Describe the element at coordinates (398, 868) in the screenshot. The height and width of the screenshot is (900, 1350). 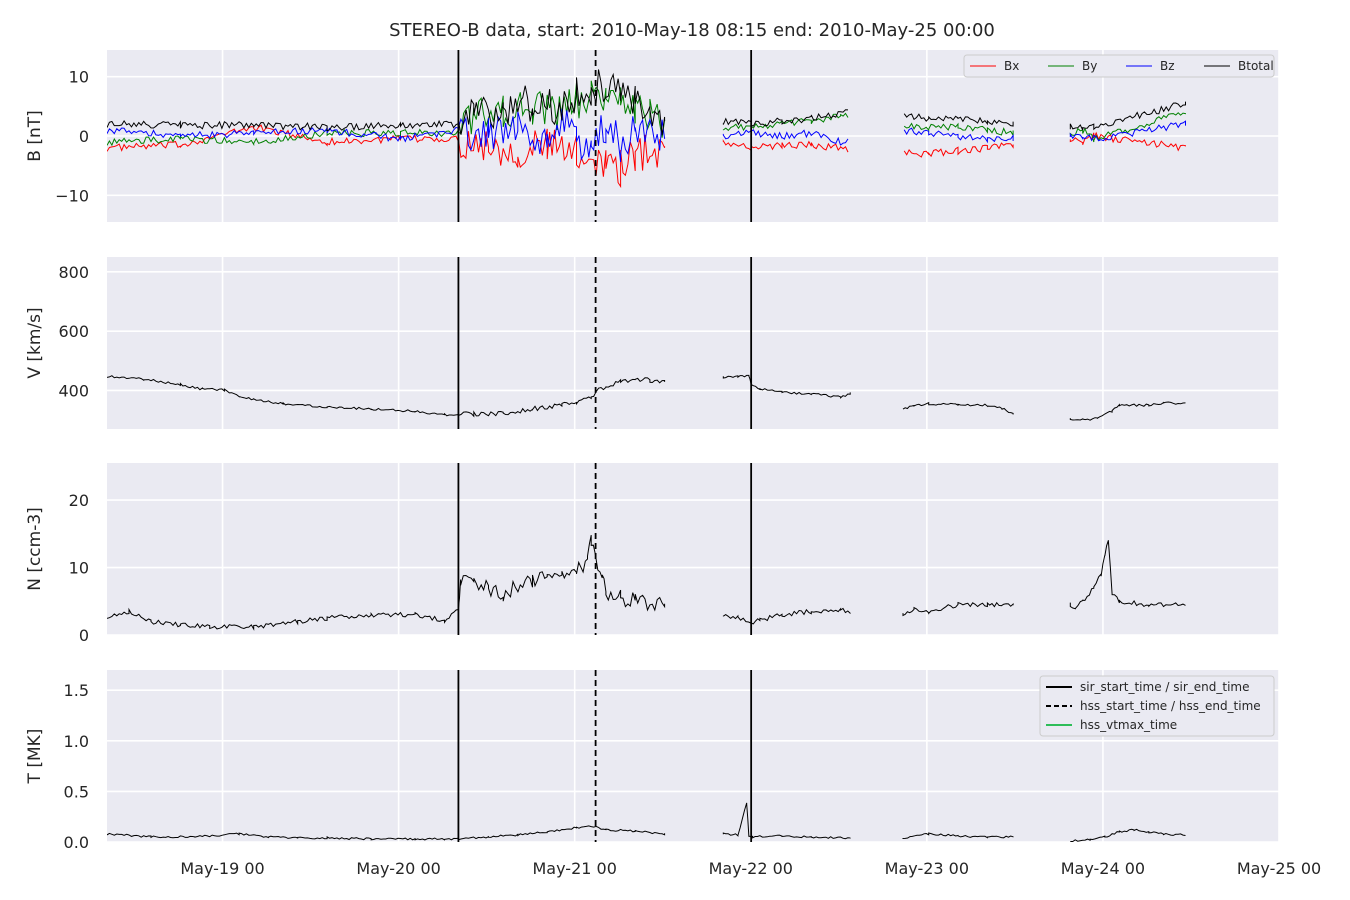
I see `x-tick-label: May-20 00` at that location.